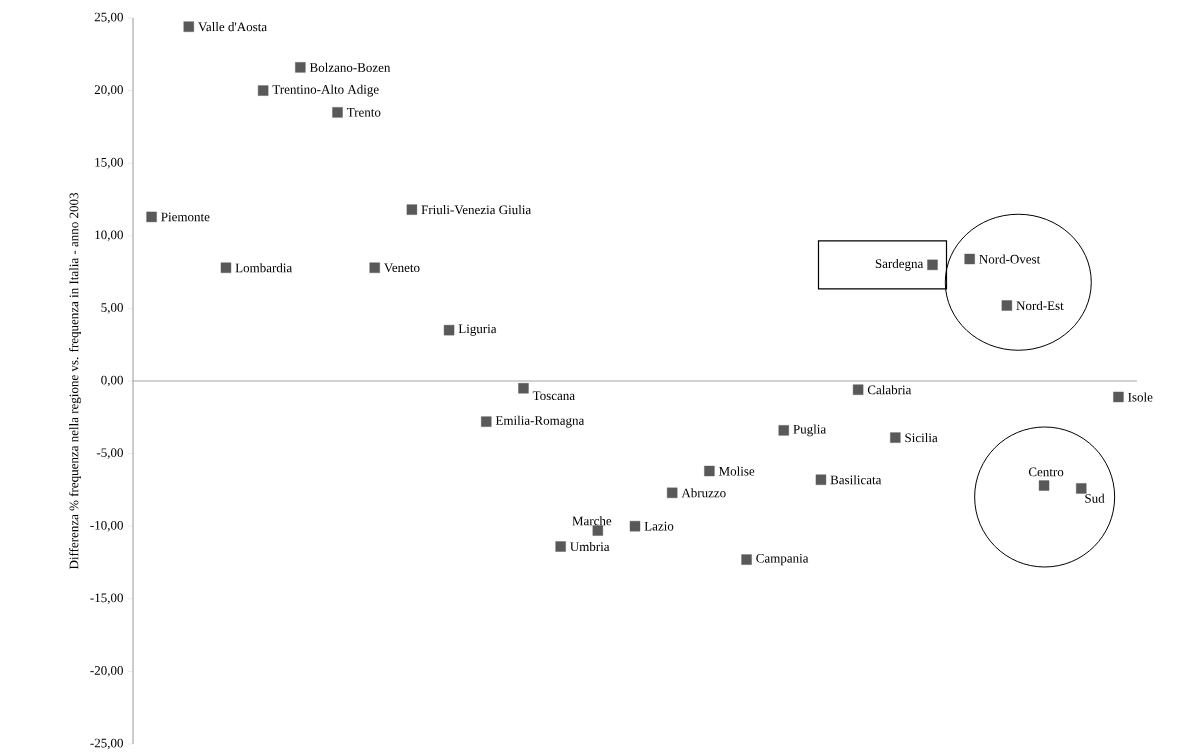 The height and width of the screenshot is (754, 1194). Describe the element at coordinates (659, 526) in the screenshot. I see `data-label: Lazio` at that location.